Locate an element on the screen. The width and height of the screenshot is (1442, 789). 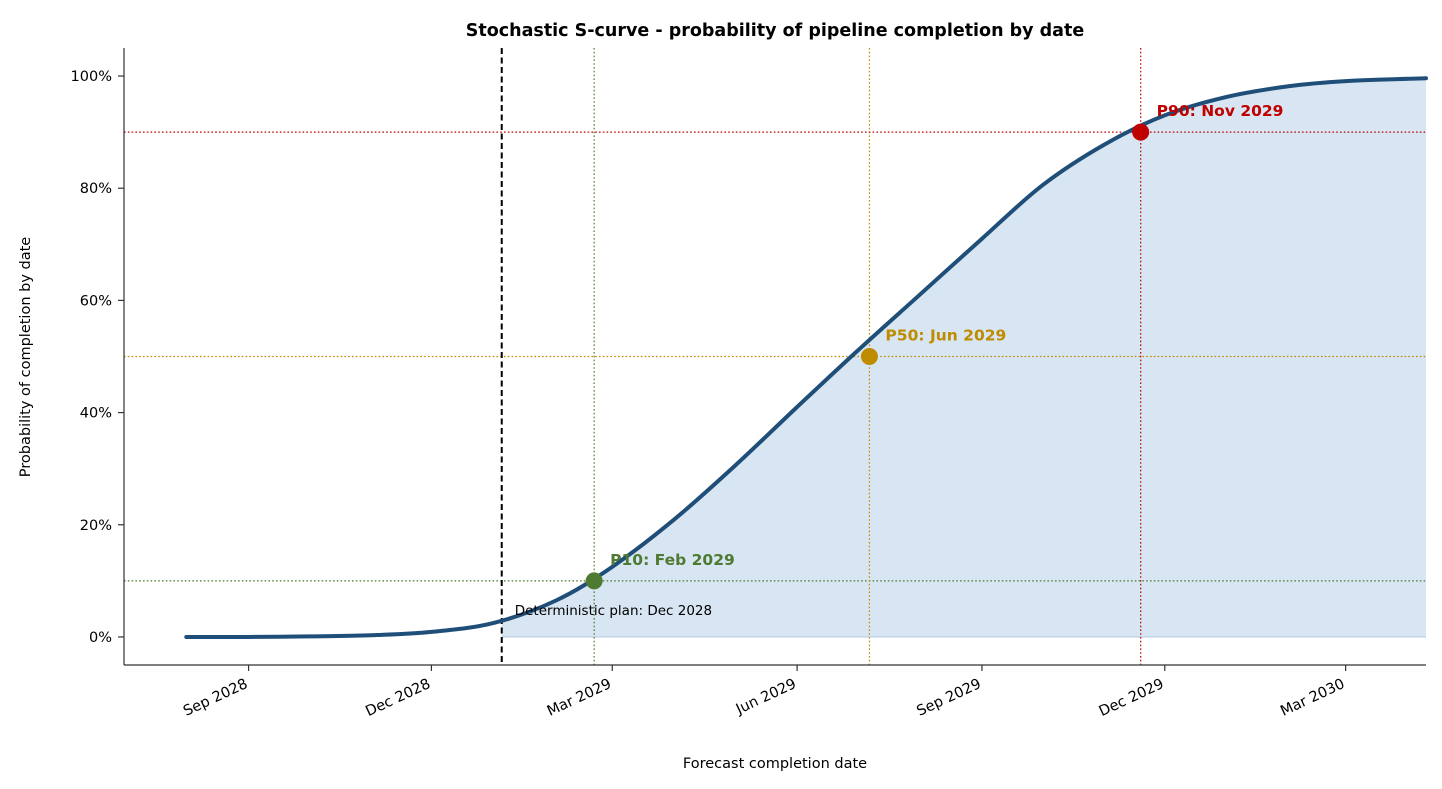
x-tick-label: Dec 2029 is located at coordinates (1132, 698).